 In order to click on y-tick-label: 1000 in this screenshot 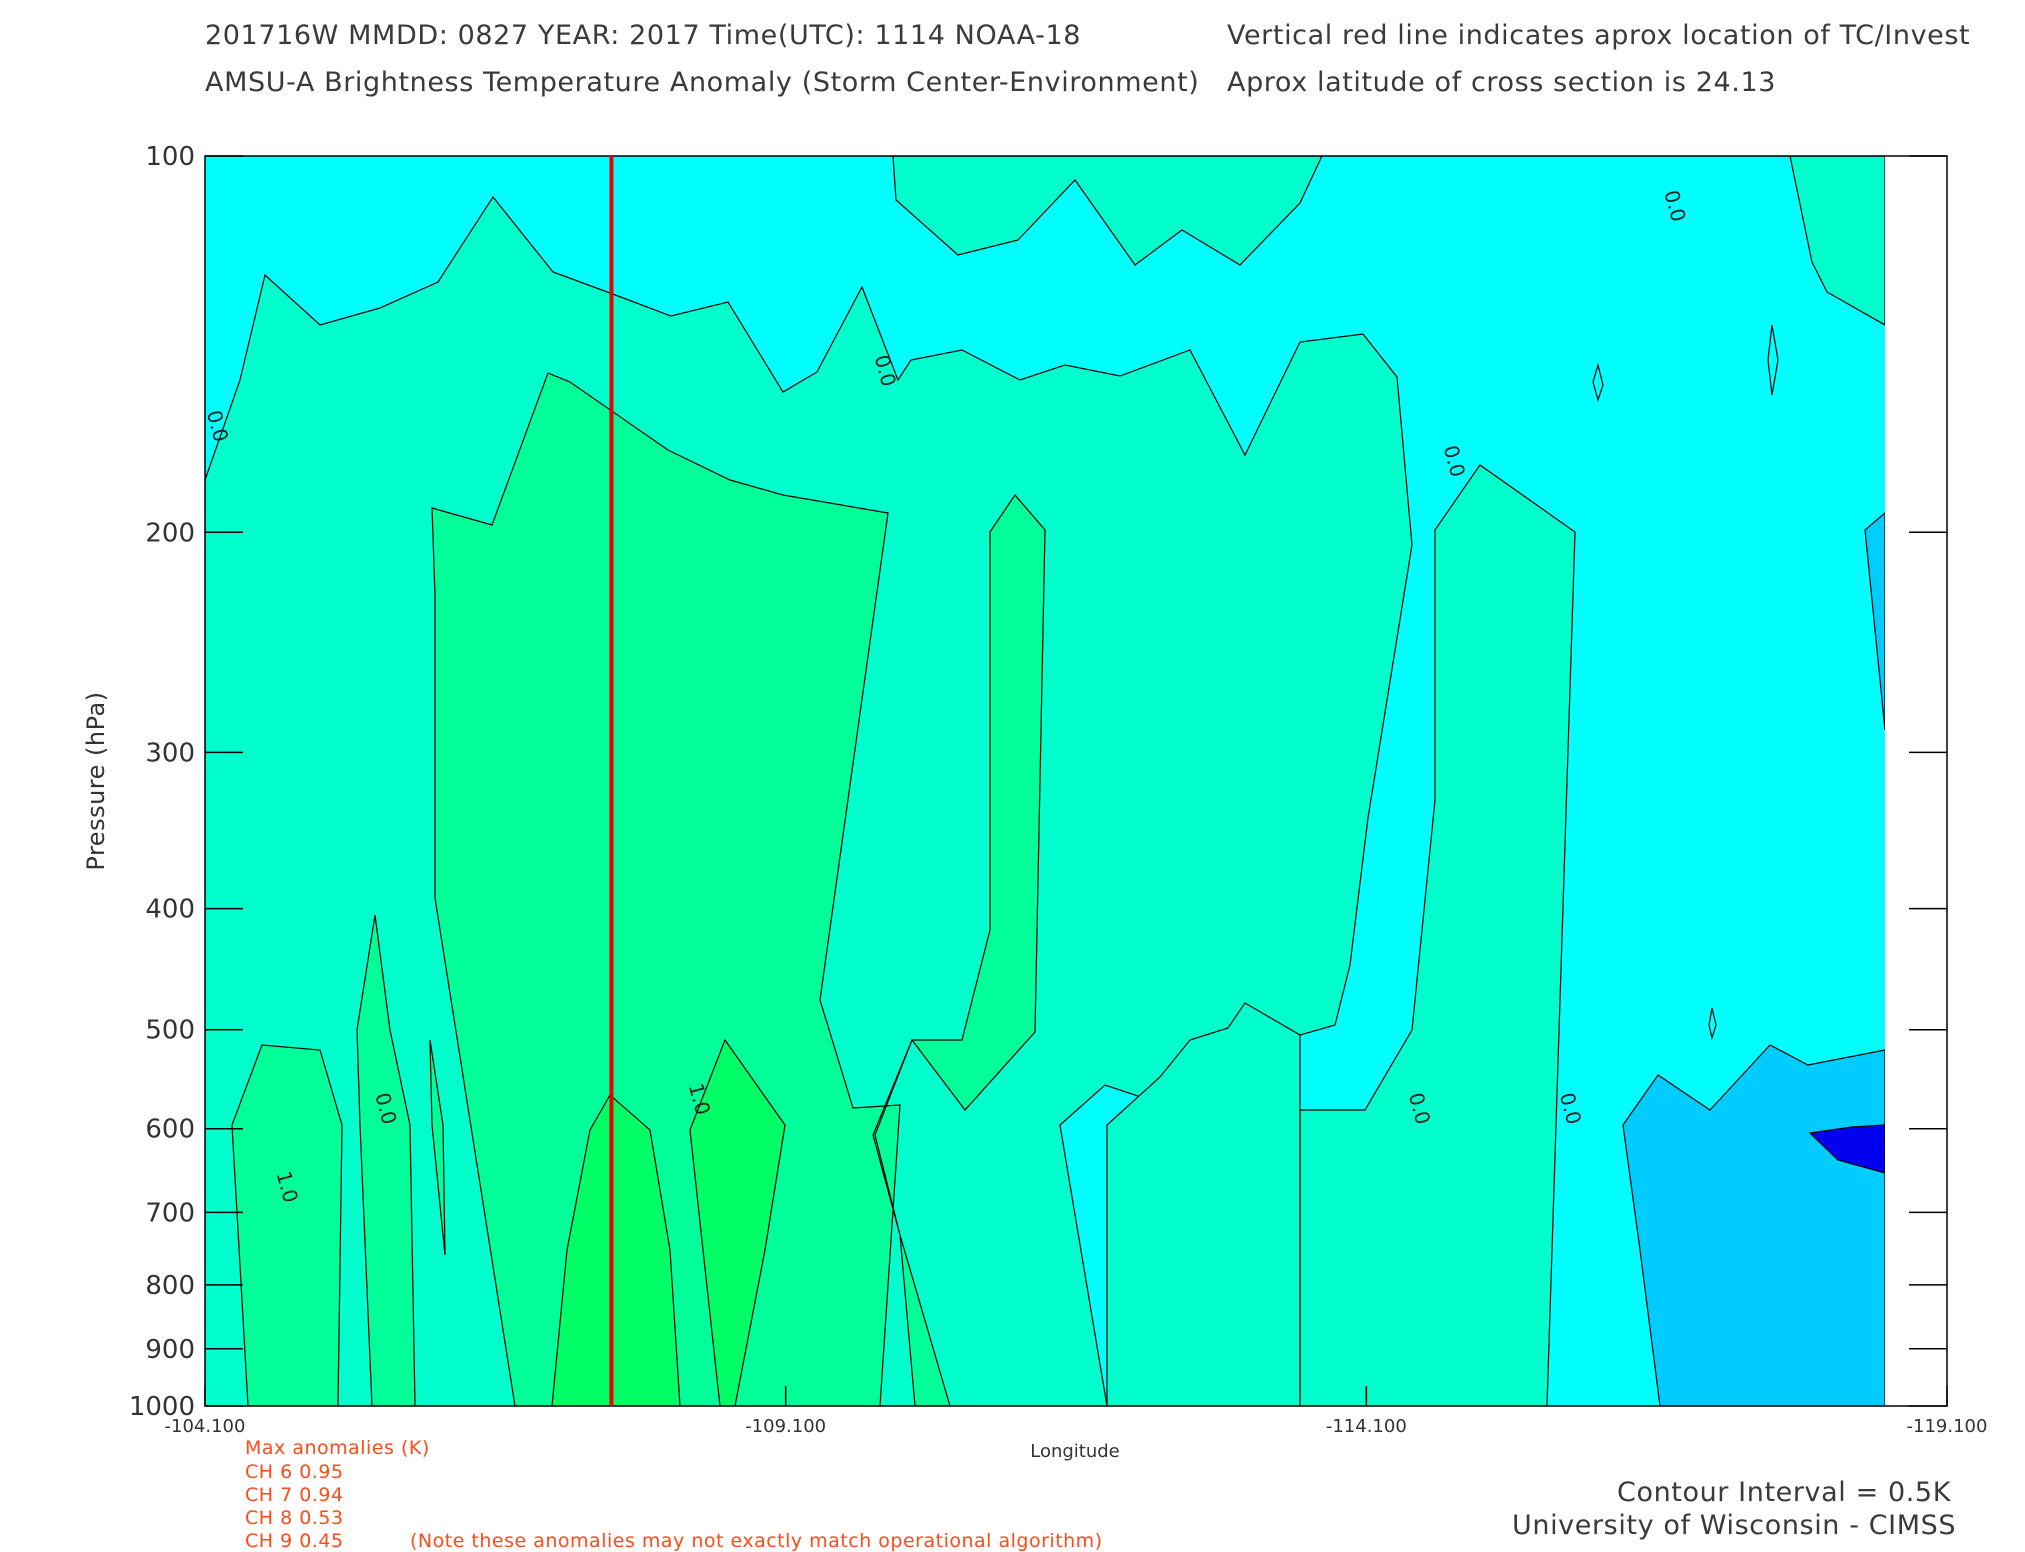, I will do `click(162, 1407)`.